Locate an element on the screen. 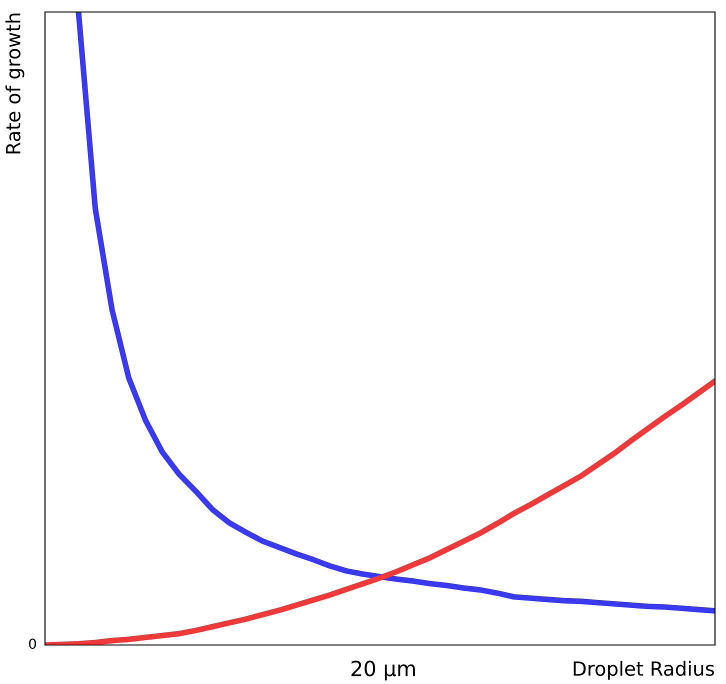  y-axis-title: Rate of growth is located at coordinates (14, 84).